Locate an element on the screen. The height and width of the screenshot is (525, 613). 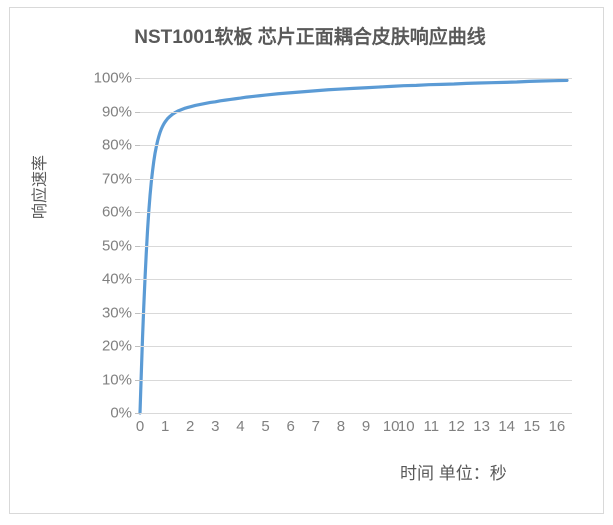
x-axis-line is located at coordinates (356, 413).